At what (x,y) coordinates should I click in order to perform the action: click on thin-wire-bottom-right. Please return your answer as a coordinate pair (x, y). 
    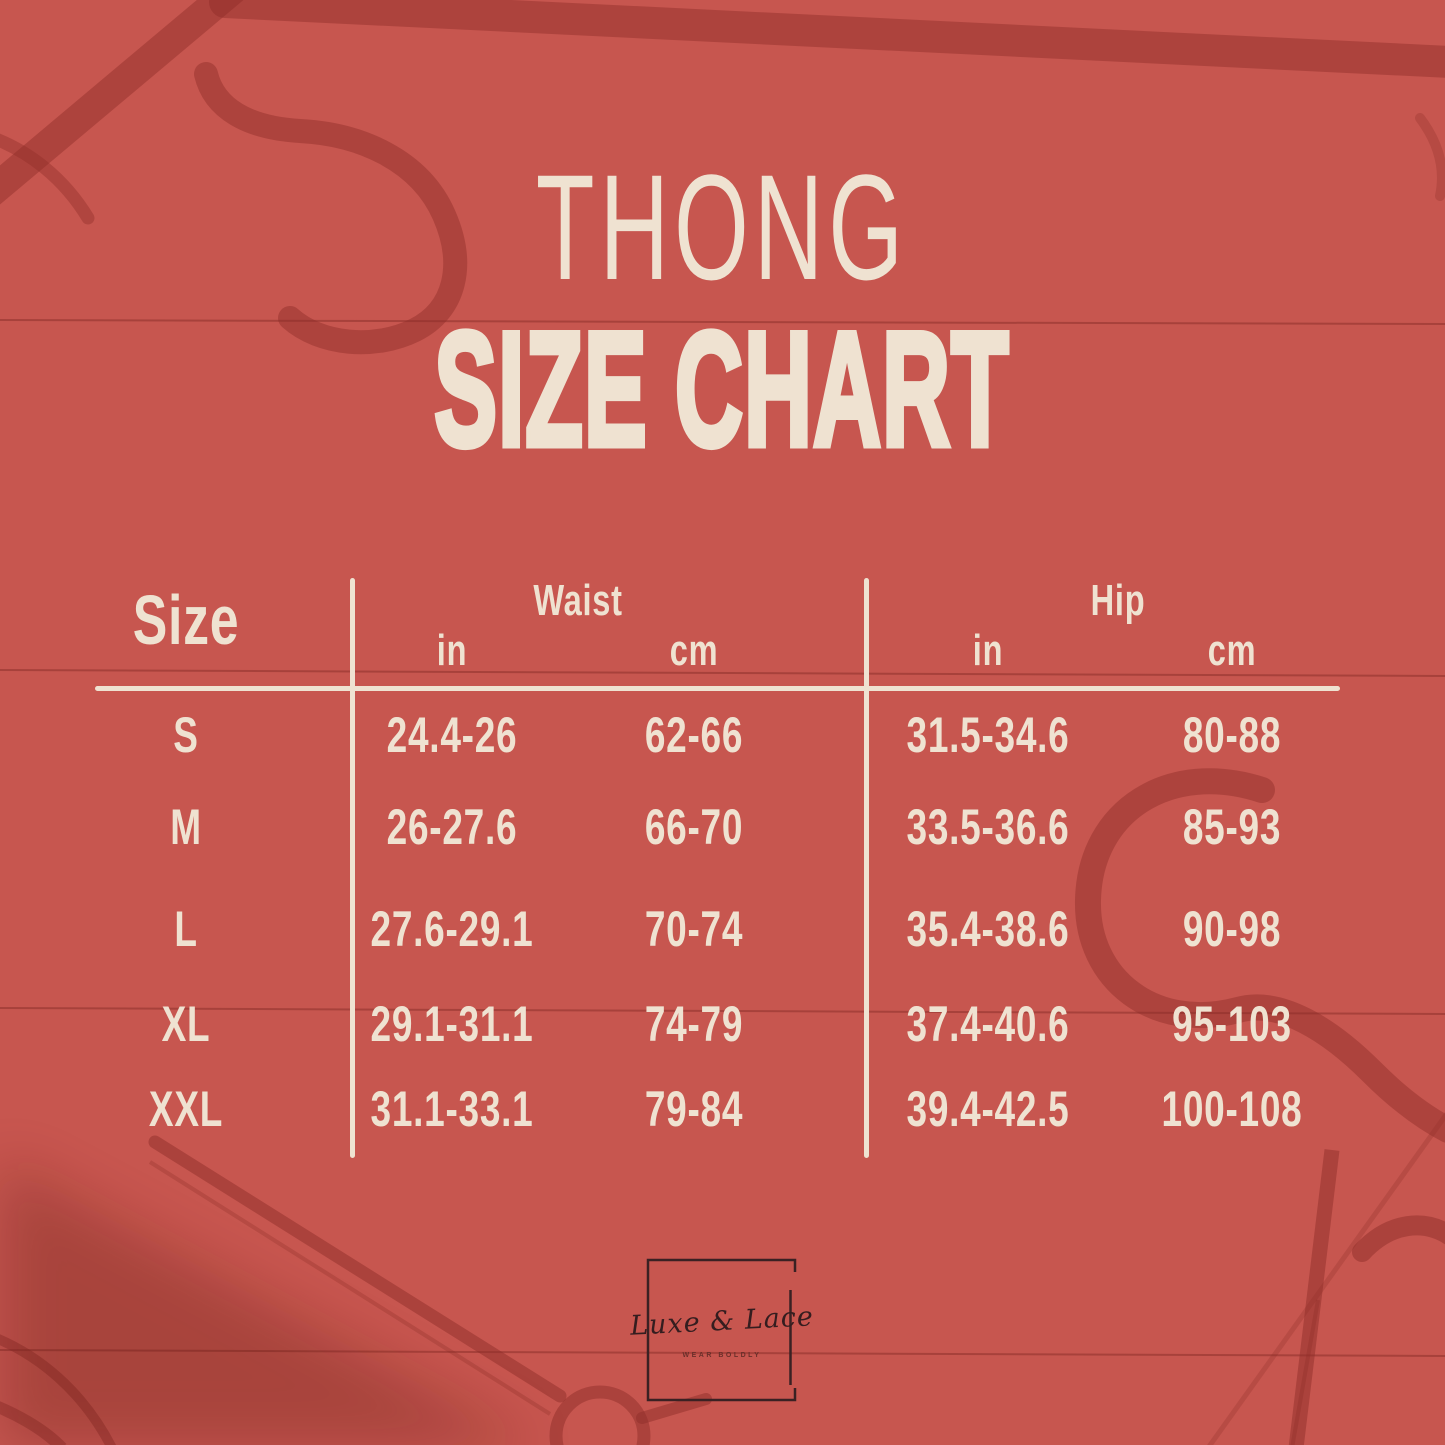
    Looking at the image, I should click on (1326, 1278).